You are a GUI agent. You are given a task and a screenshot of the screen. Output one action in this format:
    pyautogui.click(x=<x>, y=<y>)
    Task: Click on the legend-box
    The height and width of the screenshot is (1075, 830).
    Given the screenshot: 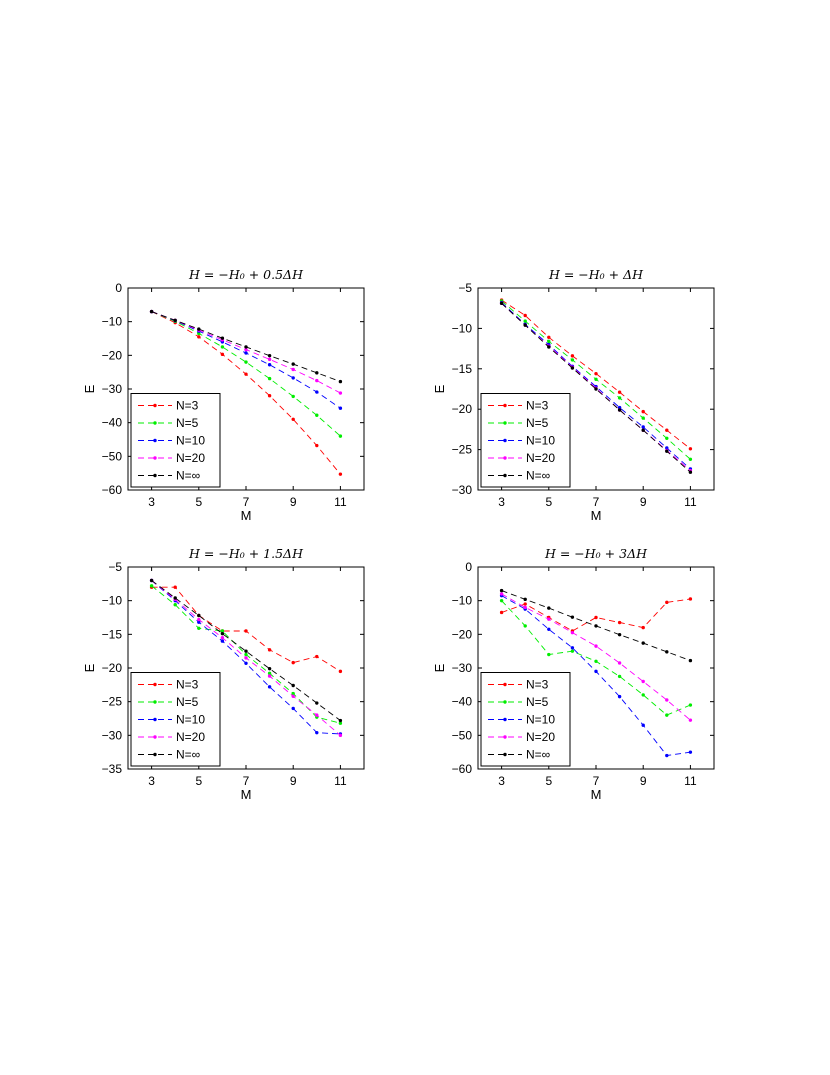 What is the action you would take?
    pyautogui.click(x=175, y=440)
    